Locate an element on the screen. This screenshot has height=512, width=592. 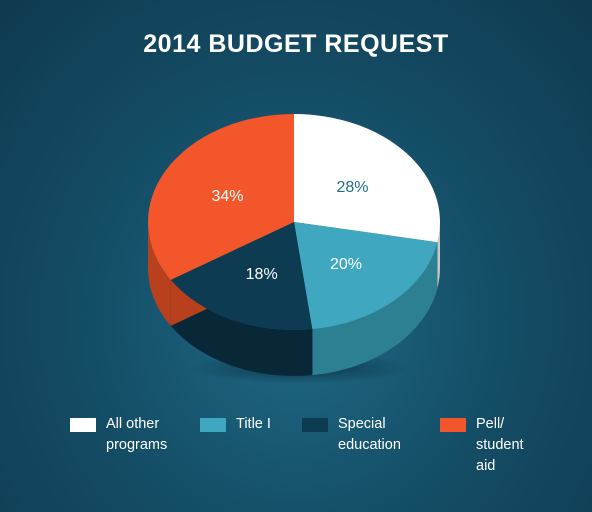
pie-slice-label: 18% is located at coordinates (262, 274).